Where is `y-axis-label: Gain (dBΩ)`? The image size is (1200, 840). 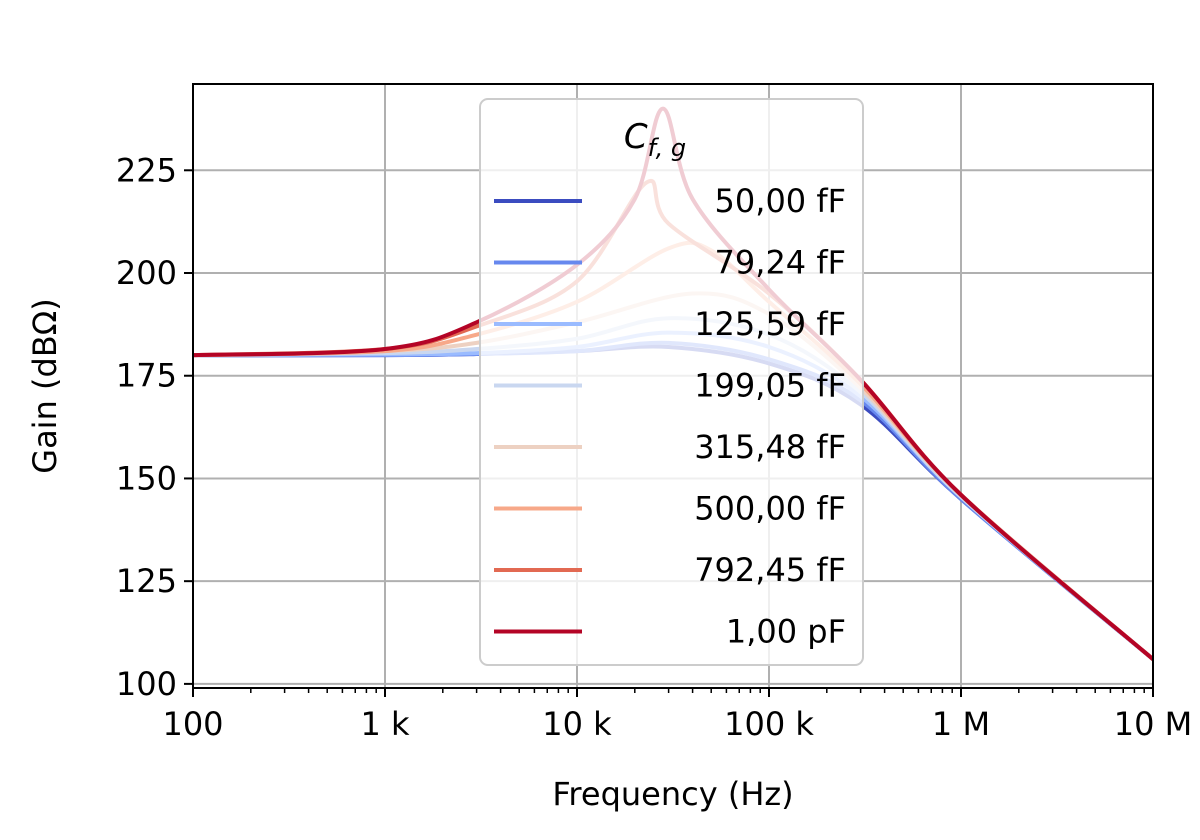 y-axis-label: Gain (dBΩ) is located at coordinates (45, 385).